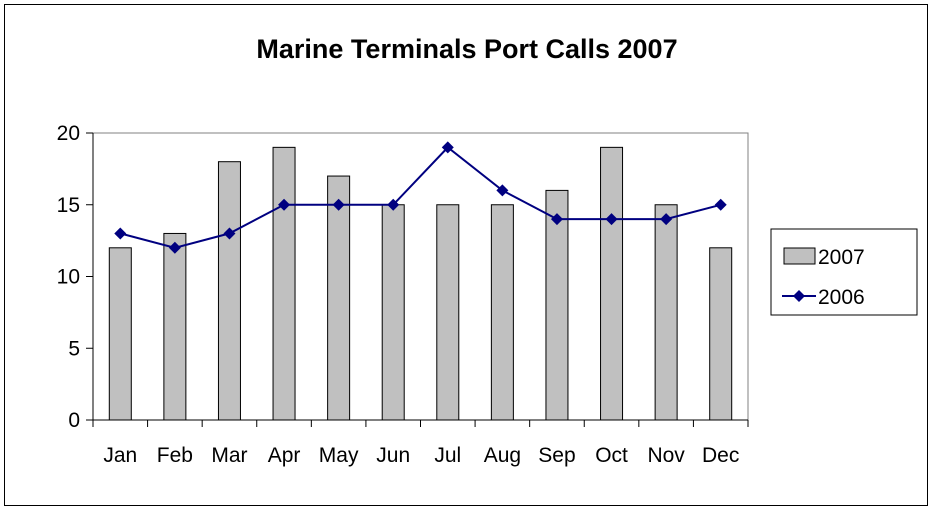 The width and height of the screenshot is (934, 510). What do you see at coordinates (229, 455) in the screenshot?
I see `x-tick-label: Mar` at bounding box center [229, 455].